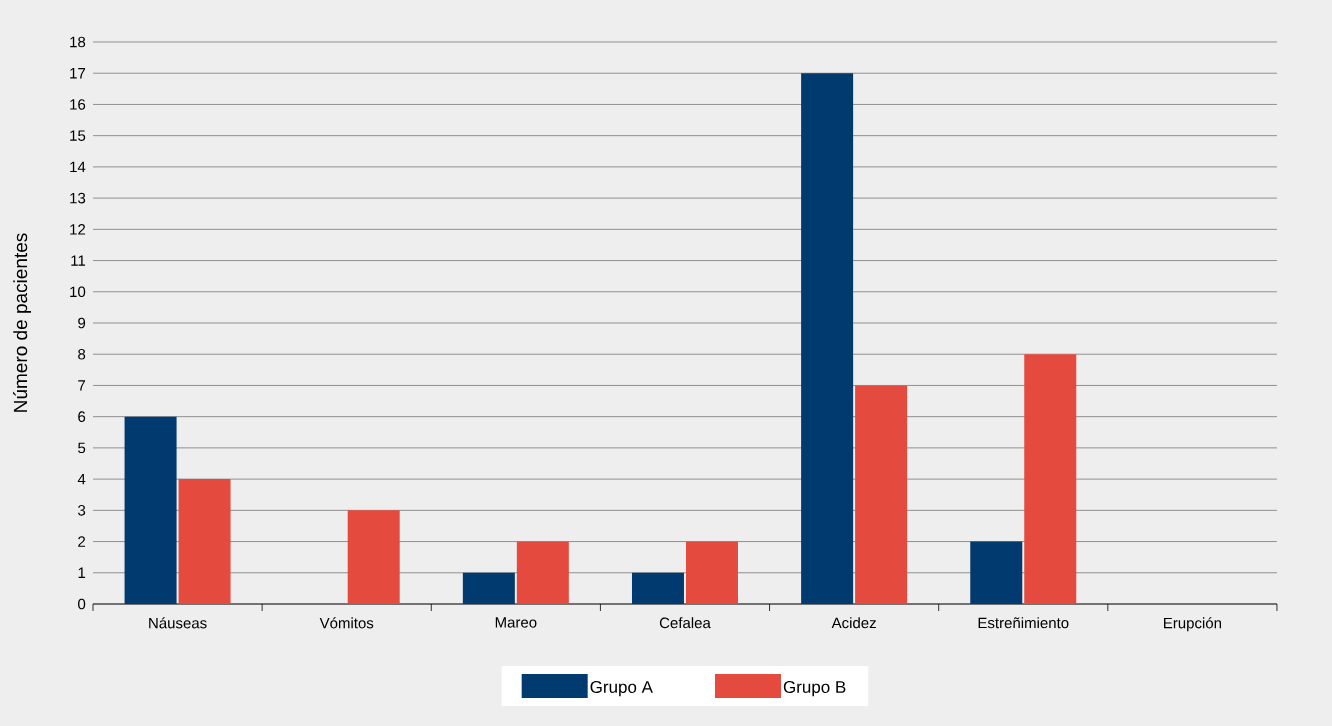 The height and width of the screenshot is (726, 1332). What do you see at coordinates (346, 623) in the screenshot?
I see `x-tick-label: Vómitos` at bounding box center [346, 623].